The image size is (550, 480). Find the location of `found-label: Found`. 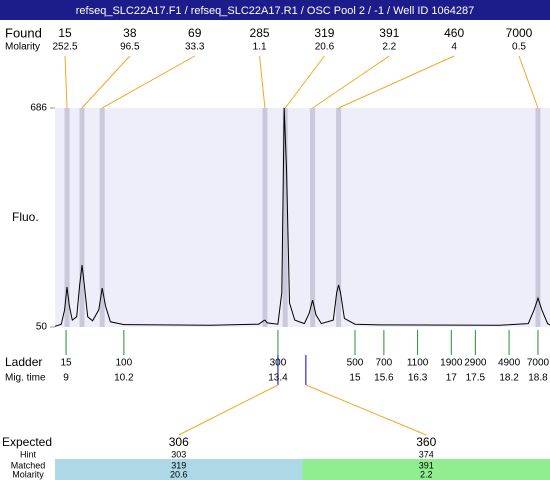

found-label: Found is located at coordinates (23, 32).